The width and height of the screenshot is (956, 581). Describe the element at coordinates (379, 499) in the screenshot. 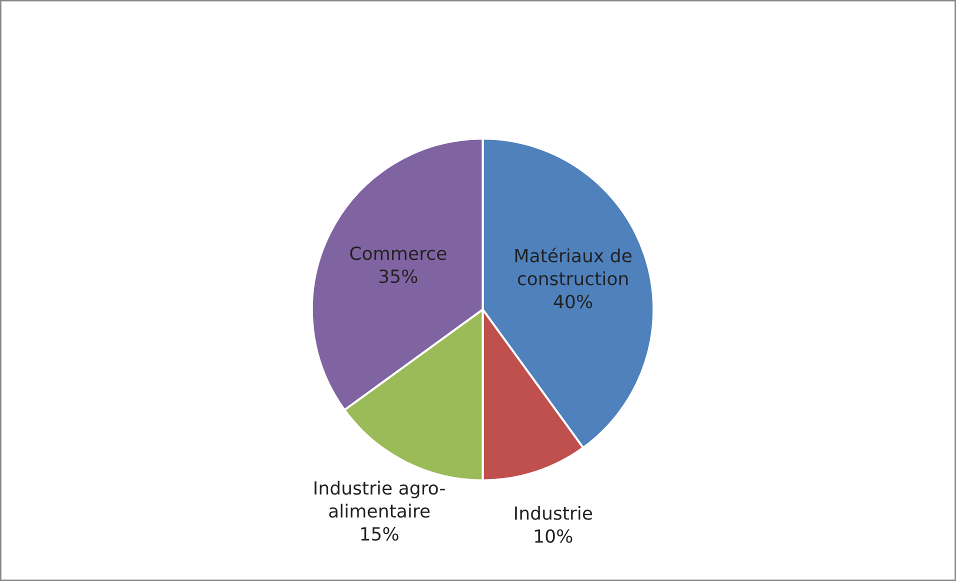

I see `slice-label: Industrie agro-alimentaire` at that location.